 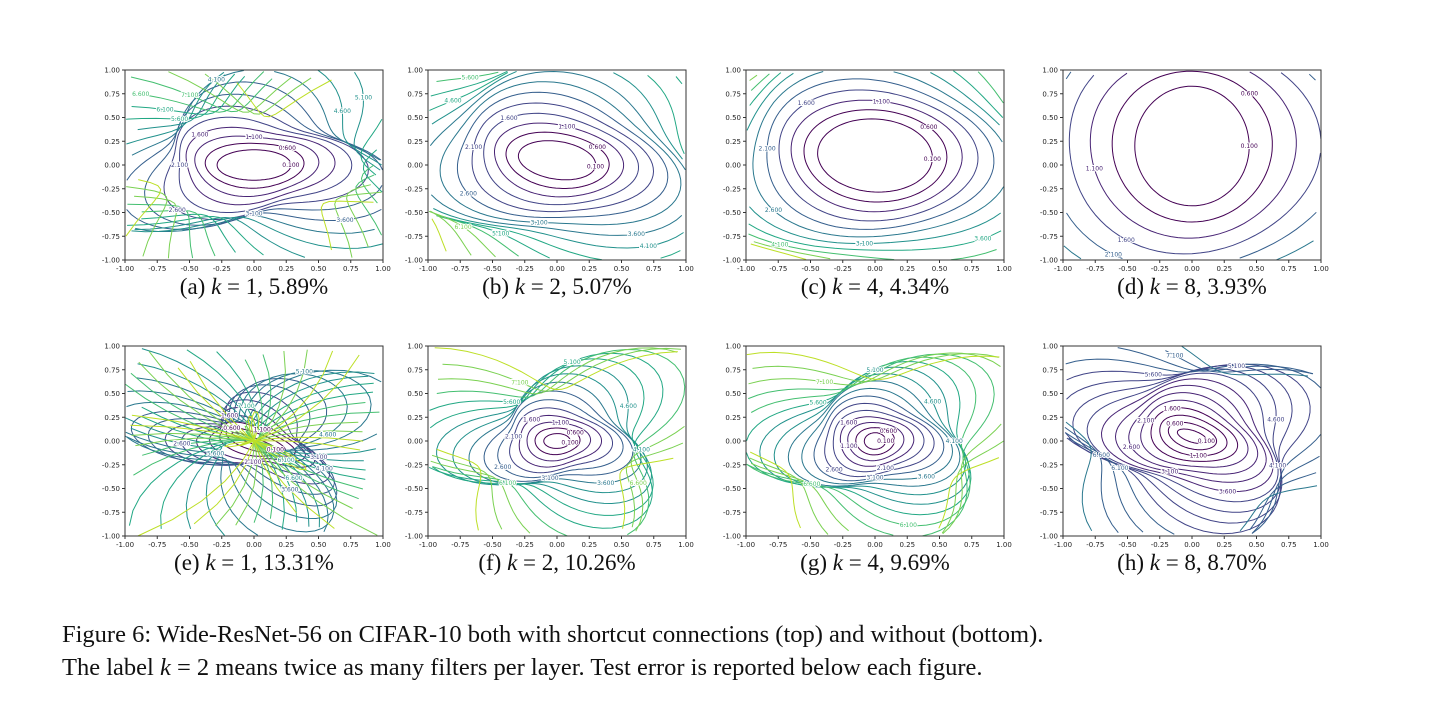 What do you see at coordinates (274, 562) in the screenshot?
I see `k-value-error: = 1, 13.31%` at bounding box center [274, 562].